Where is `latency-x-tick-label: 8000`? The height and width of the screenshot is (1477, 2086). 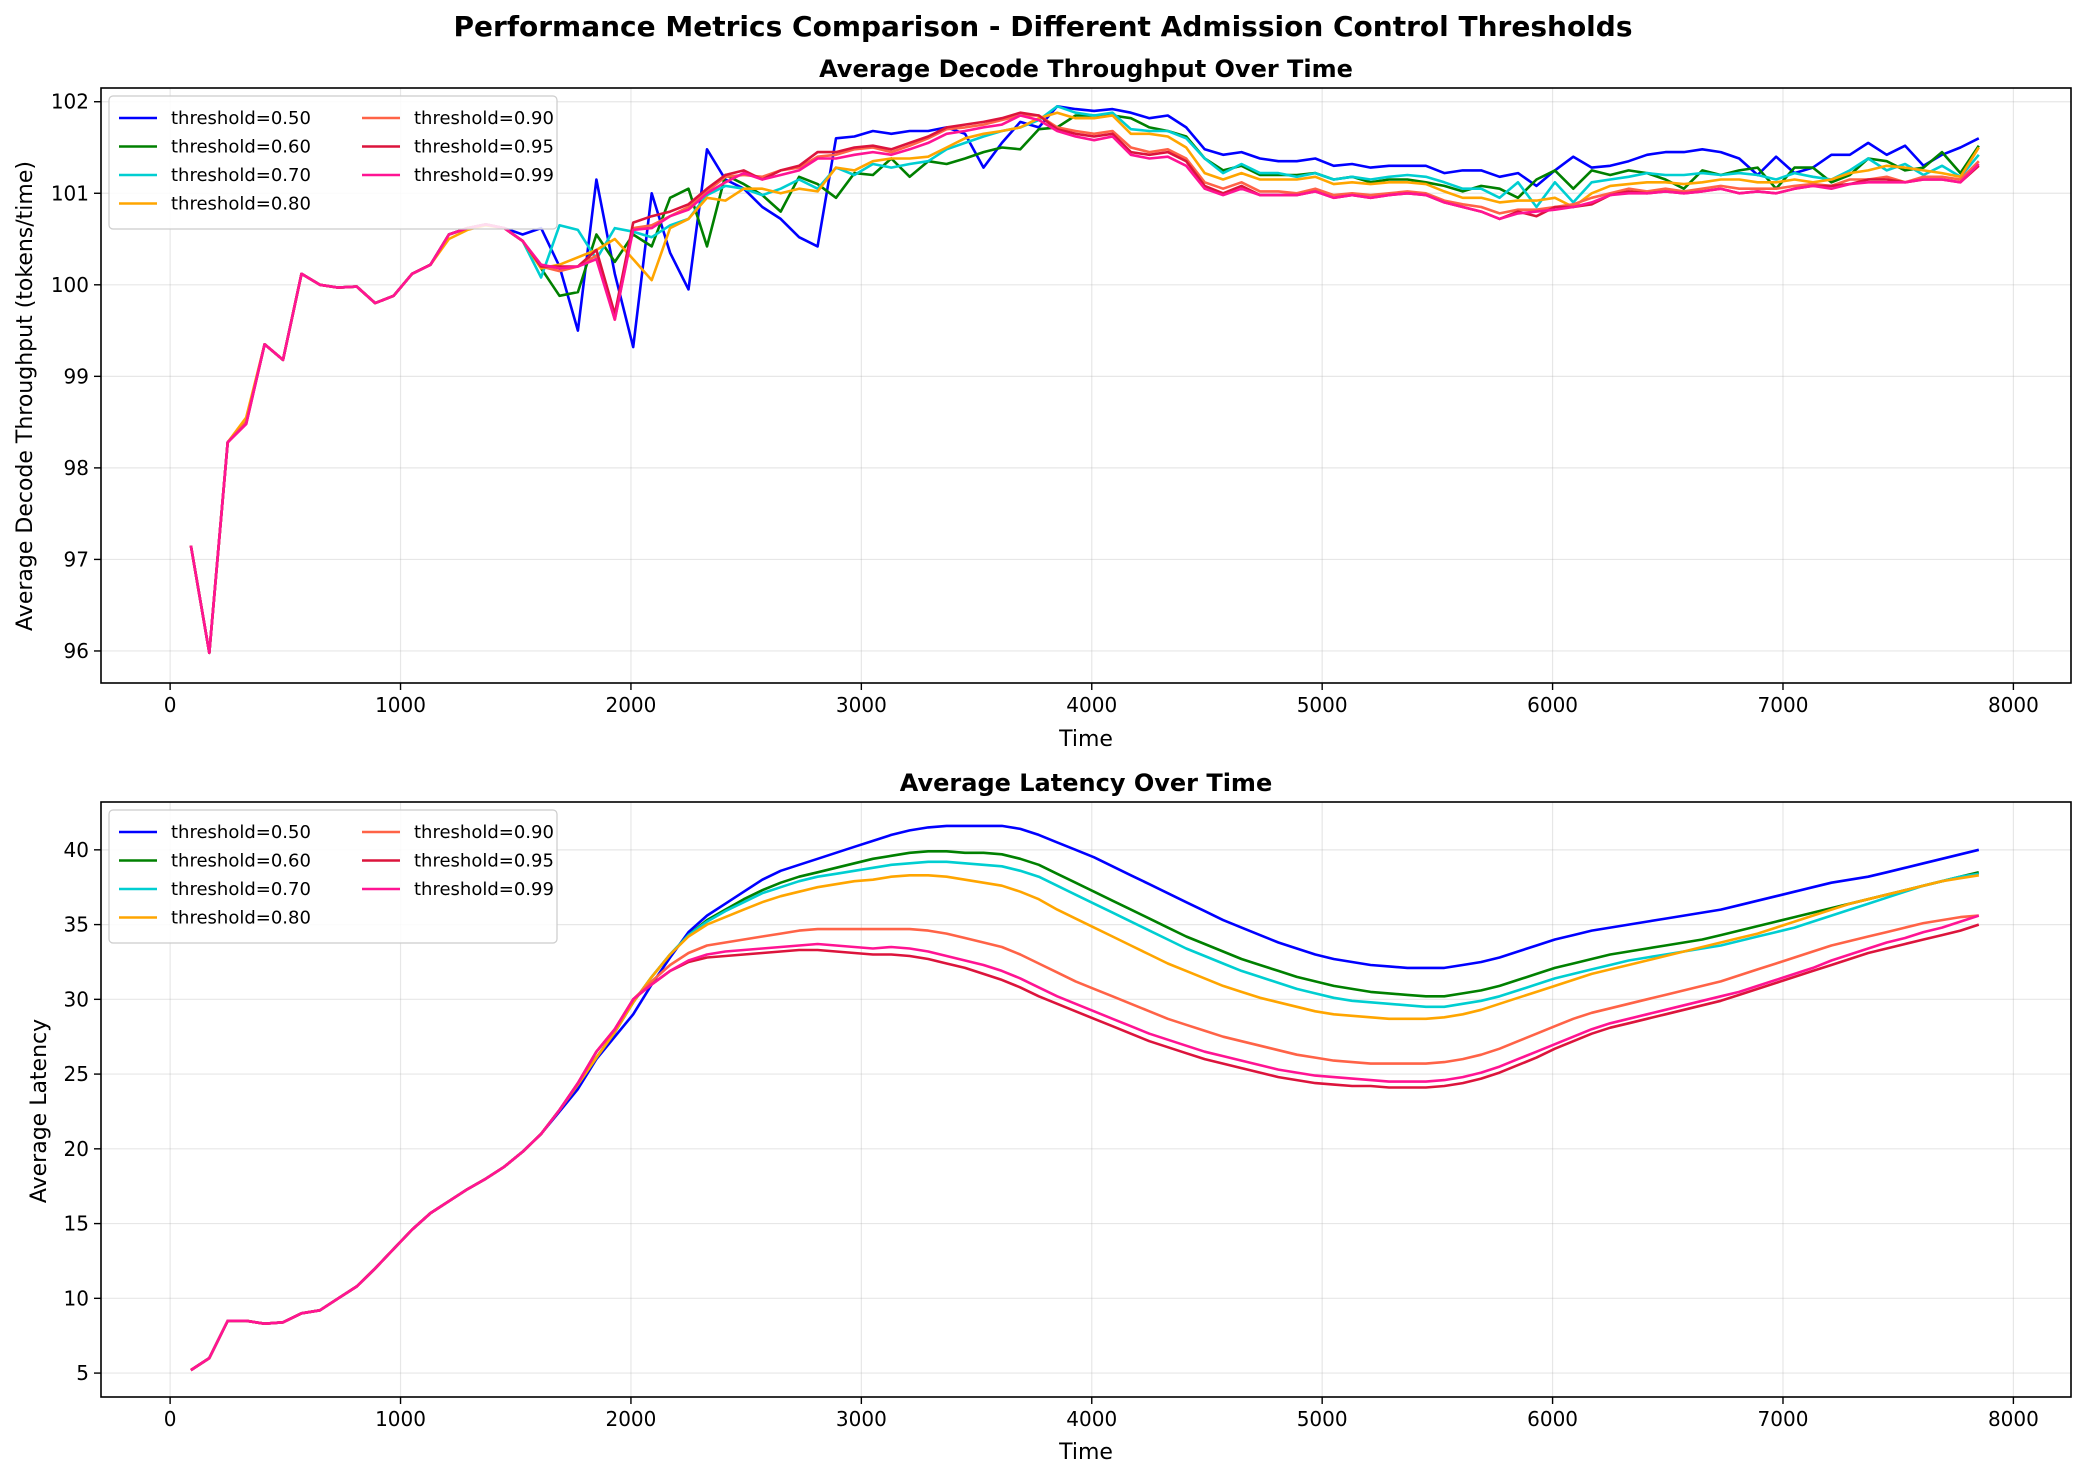 latency-x-tick-label: 8000 is located at coordinates (2013, 1419).